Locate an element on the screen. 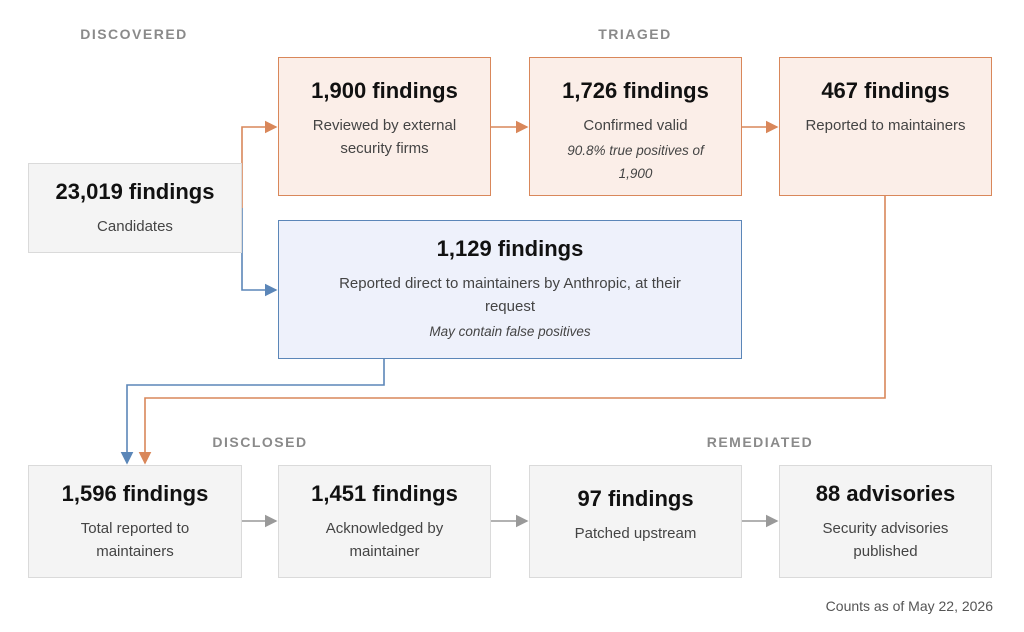 This screenshot has height=632, width=1024. node: 467 findings Reported to maintainers is located at coordinates (885, 126).